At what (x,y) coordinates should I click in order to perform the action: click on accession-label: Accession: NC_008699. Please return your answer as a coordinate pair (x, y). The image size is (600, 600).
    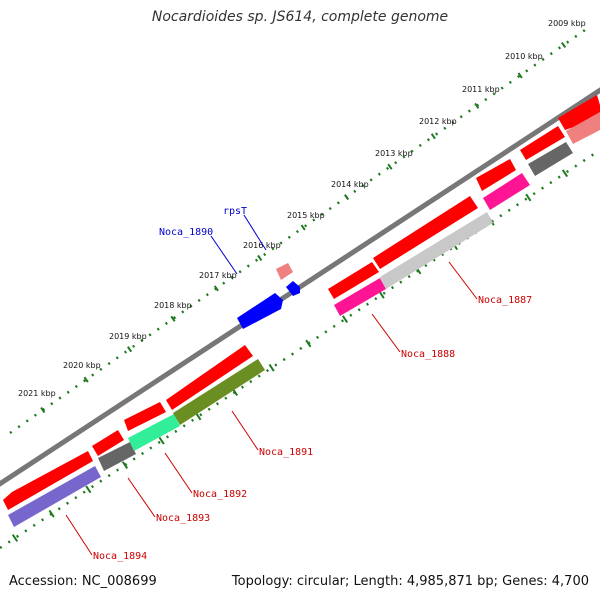
    Looking at the image, I should click on (83, 581).